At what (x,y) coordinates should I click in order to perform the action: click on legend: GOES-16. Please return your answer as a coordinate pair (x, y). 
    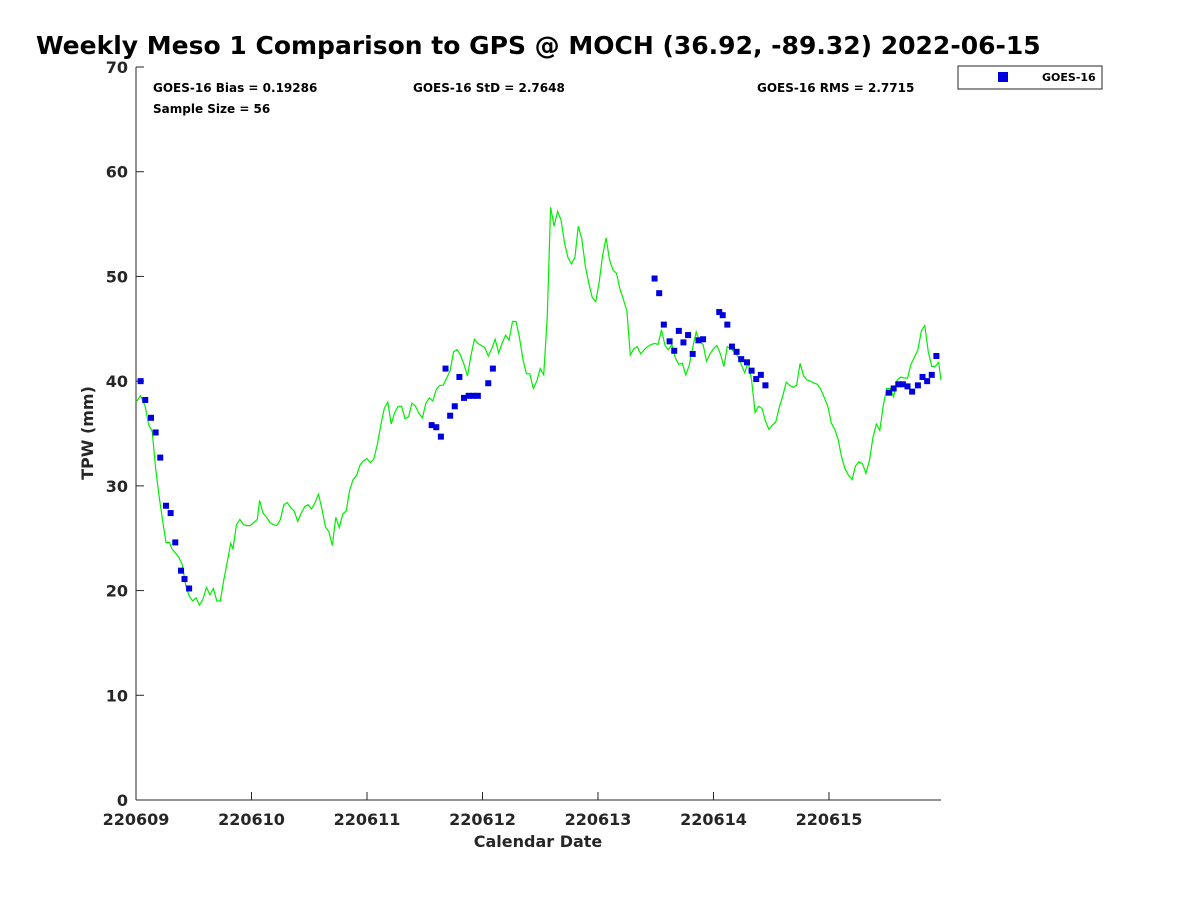
    Looking at the image, I should click on (1030, 77).